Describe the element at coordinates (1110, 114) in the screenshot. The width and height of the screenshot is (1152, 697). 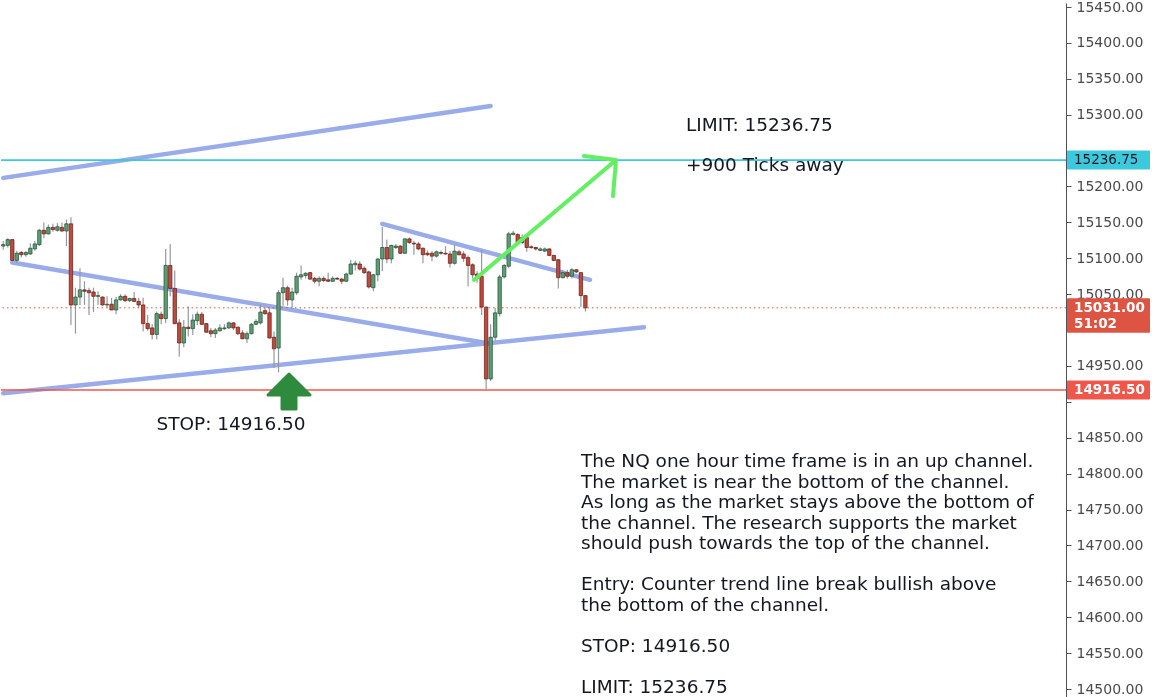
I see `y-tick-label: 15300.00` at that location.